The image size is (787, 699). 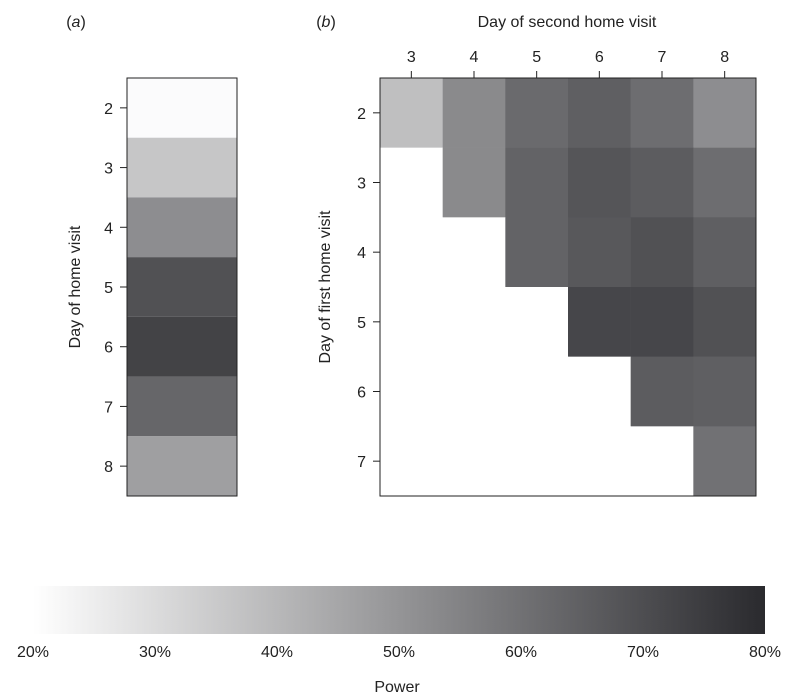 What do you see at coordinates (361, 253) in the screenshot?
I see `panel-b-y-tick-label: 4` at bounding box center [361, 253].